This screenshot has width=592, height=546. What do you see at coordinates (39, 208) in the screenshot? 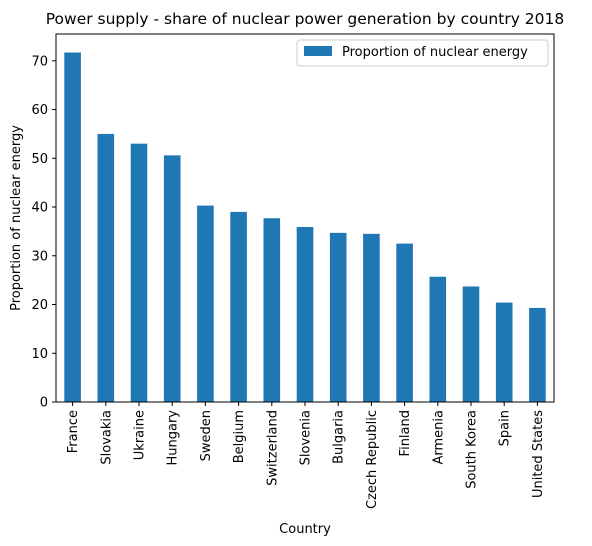
I see `y-tick-label: 40` at bounding box center [39, 208].